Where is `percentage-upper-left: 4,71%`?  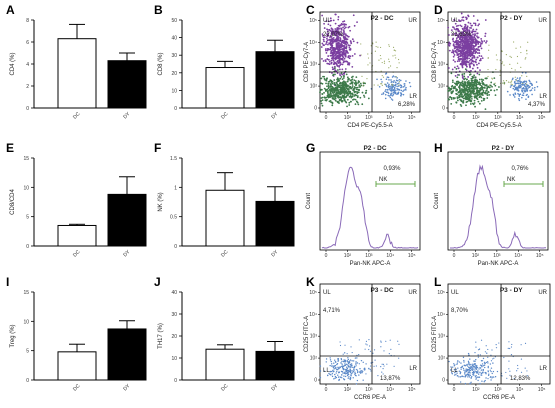 percentage-upper-left: 4,71% is located at coordinates (332, 311).